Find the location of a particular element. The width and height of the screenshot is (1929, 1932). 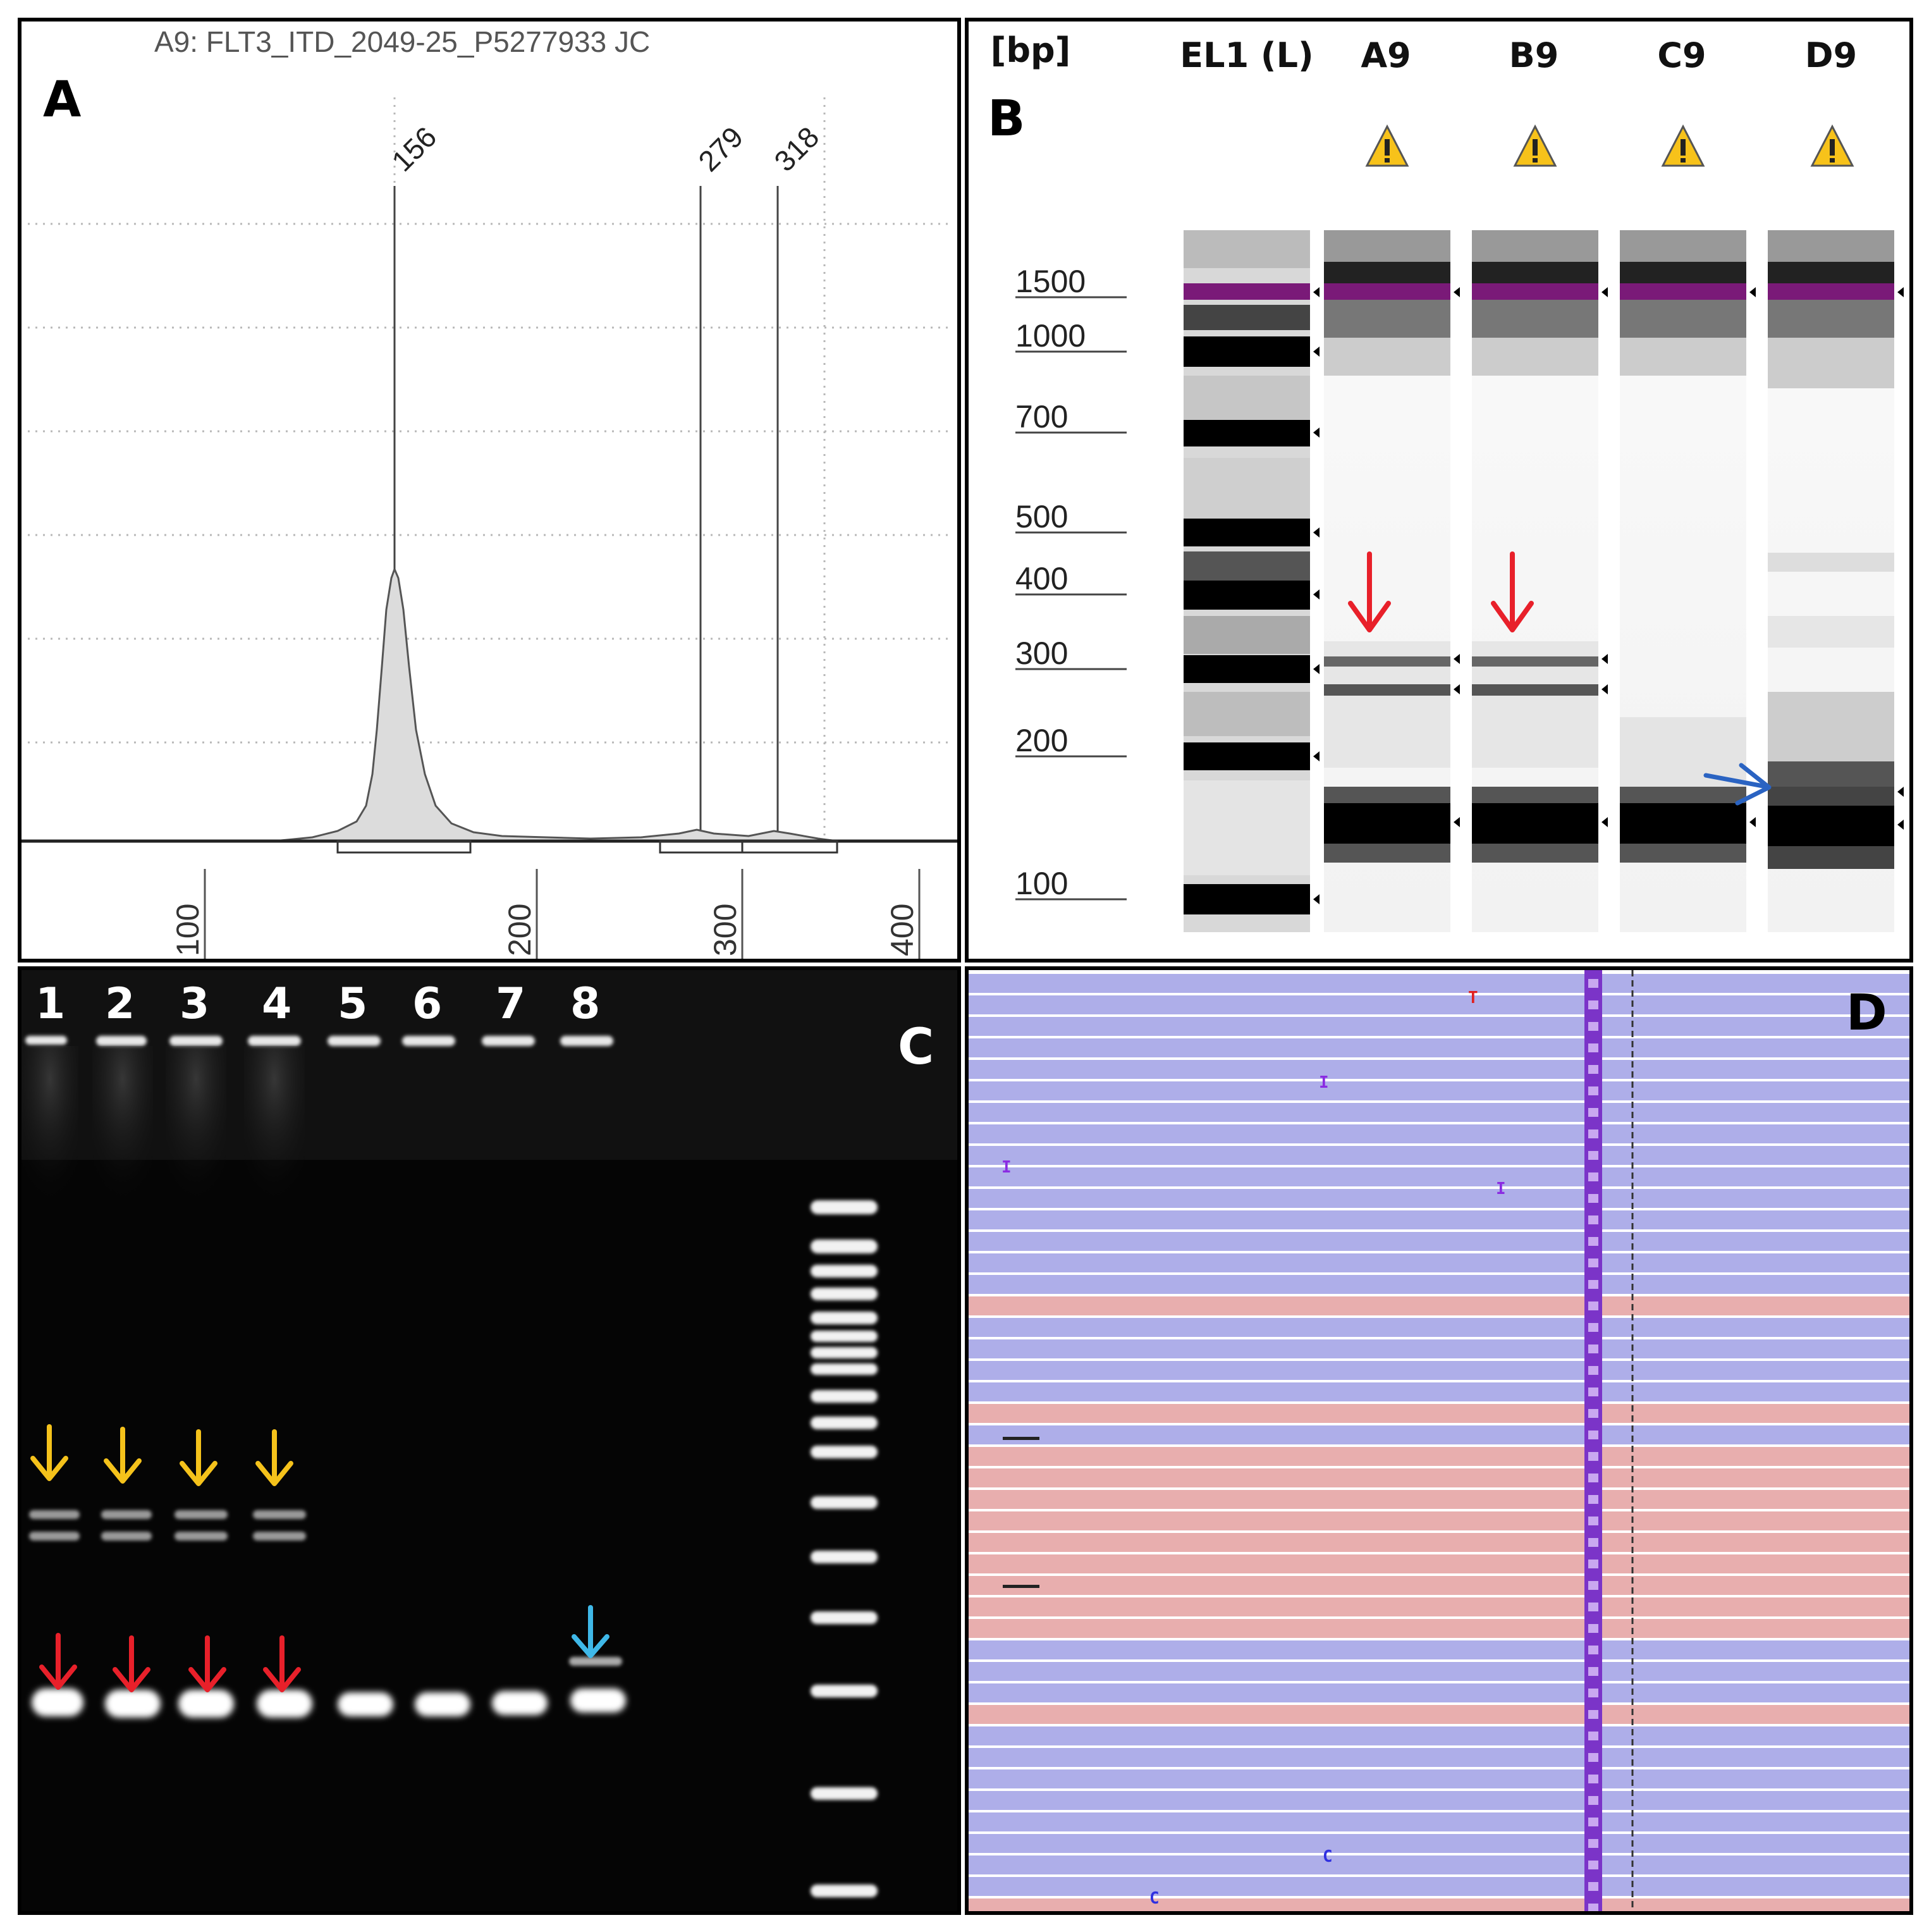

red-arrows is located at coordinates (170, 1662).